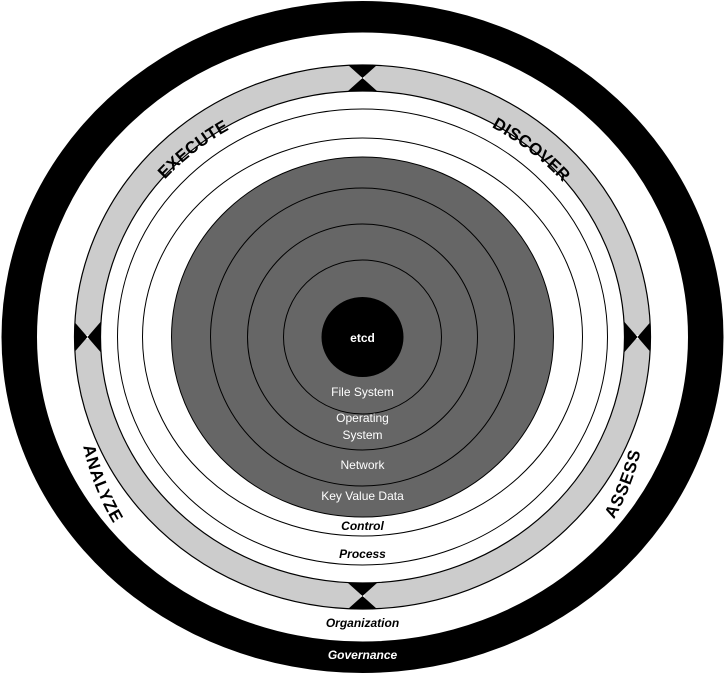 Image resolution: width=725 pixels, height=674 pixels. What do you see at coordinates (362, 496) in the screenshot?
I see `key-value-data-label: Key Value Data` at bounding box center [362, 496].